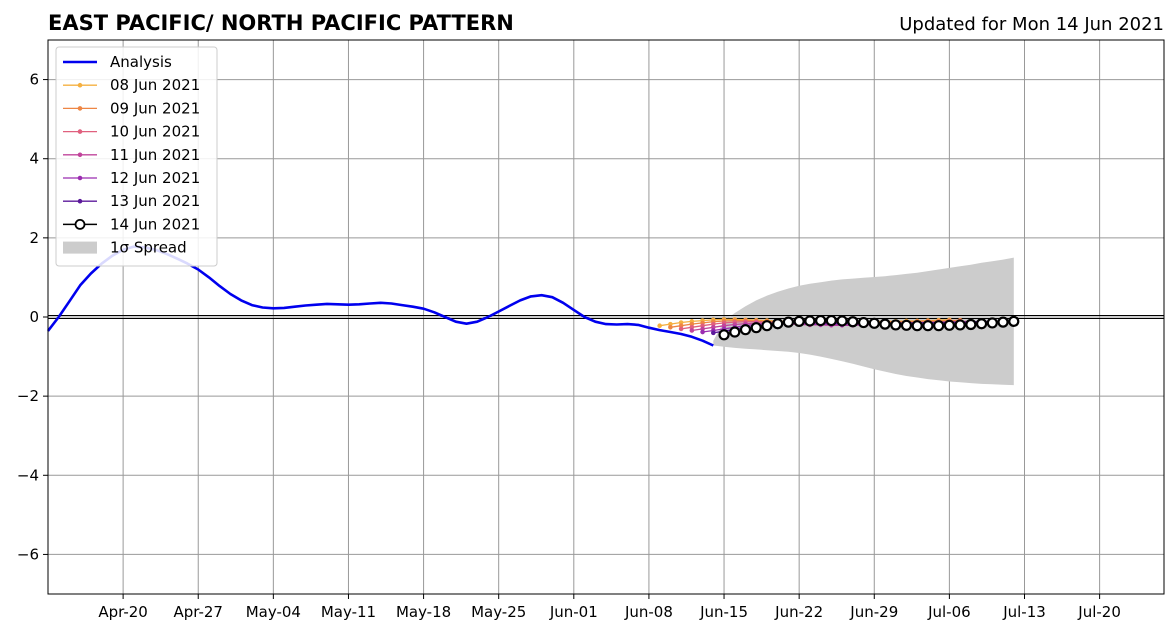  What do you see at coordinates (949, 612) in the screenshot?
I see `x-tick-label: Jul-06` at bounding box center [949, 612].